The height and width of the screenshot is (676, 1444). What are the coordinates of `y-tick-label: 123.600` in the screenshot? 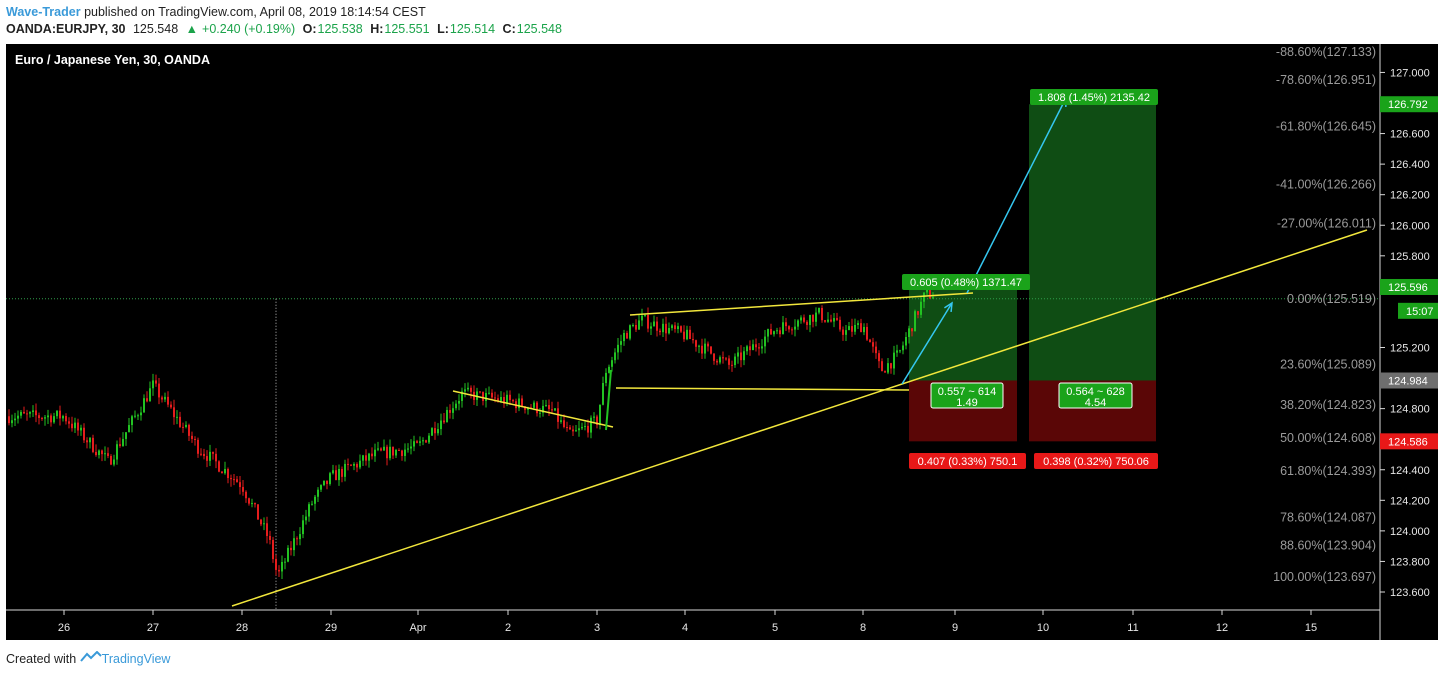 It's located at (1410, 593).